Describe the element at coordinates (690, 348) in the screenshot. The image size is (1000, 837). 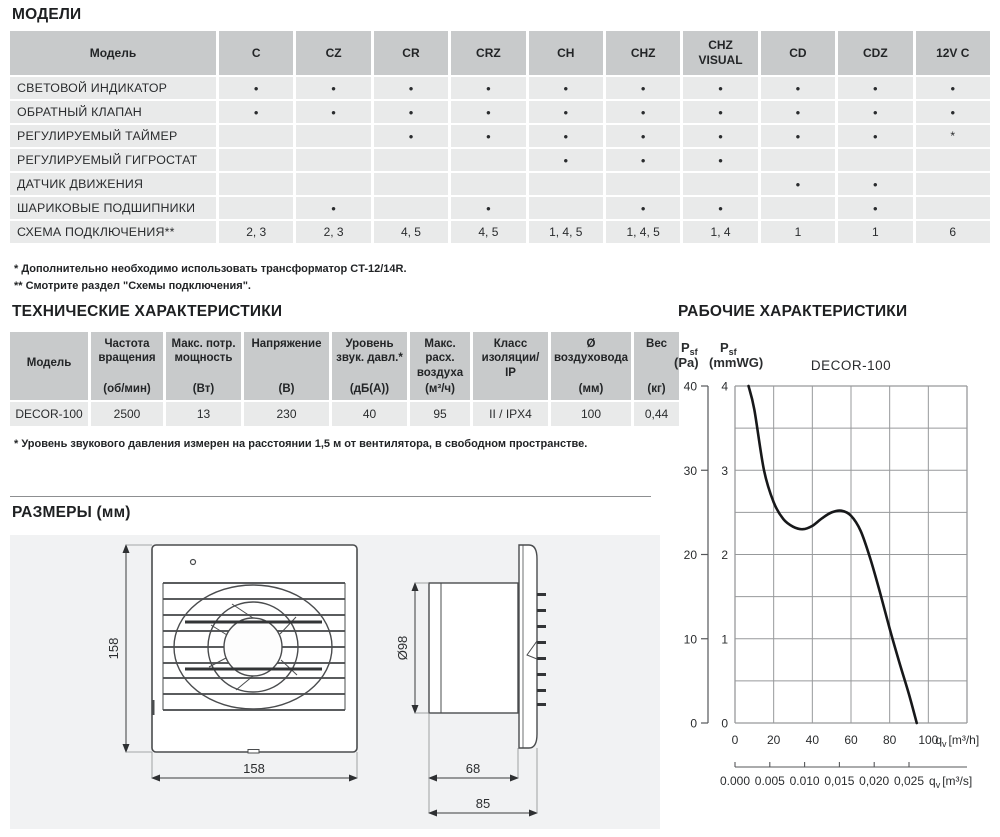
I see `pa-axis-symbol: Psf` at that location.